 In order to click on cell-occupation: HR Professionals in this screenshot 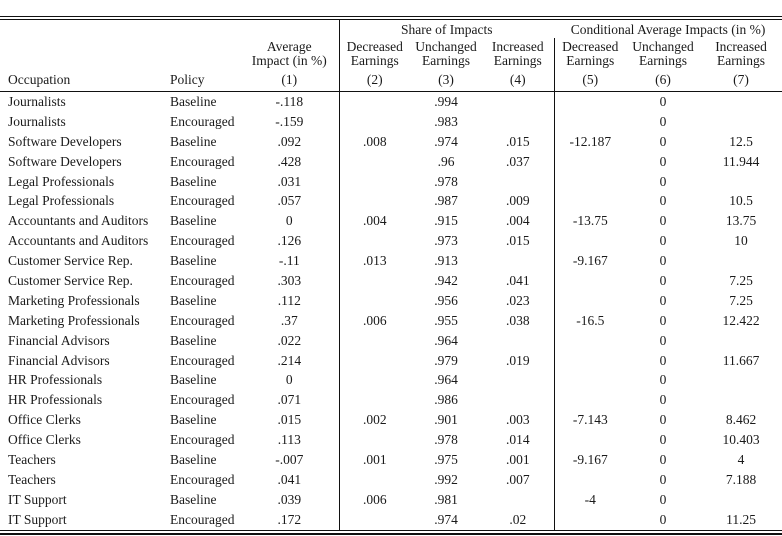, I will do `click(55, 380)`.